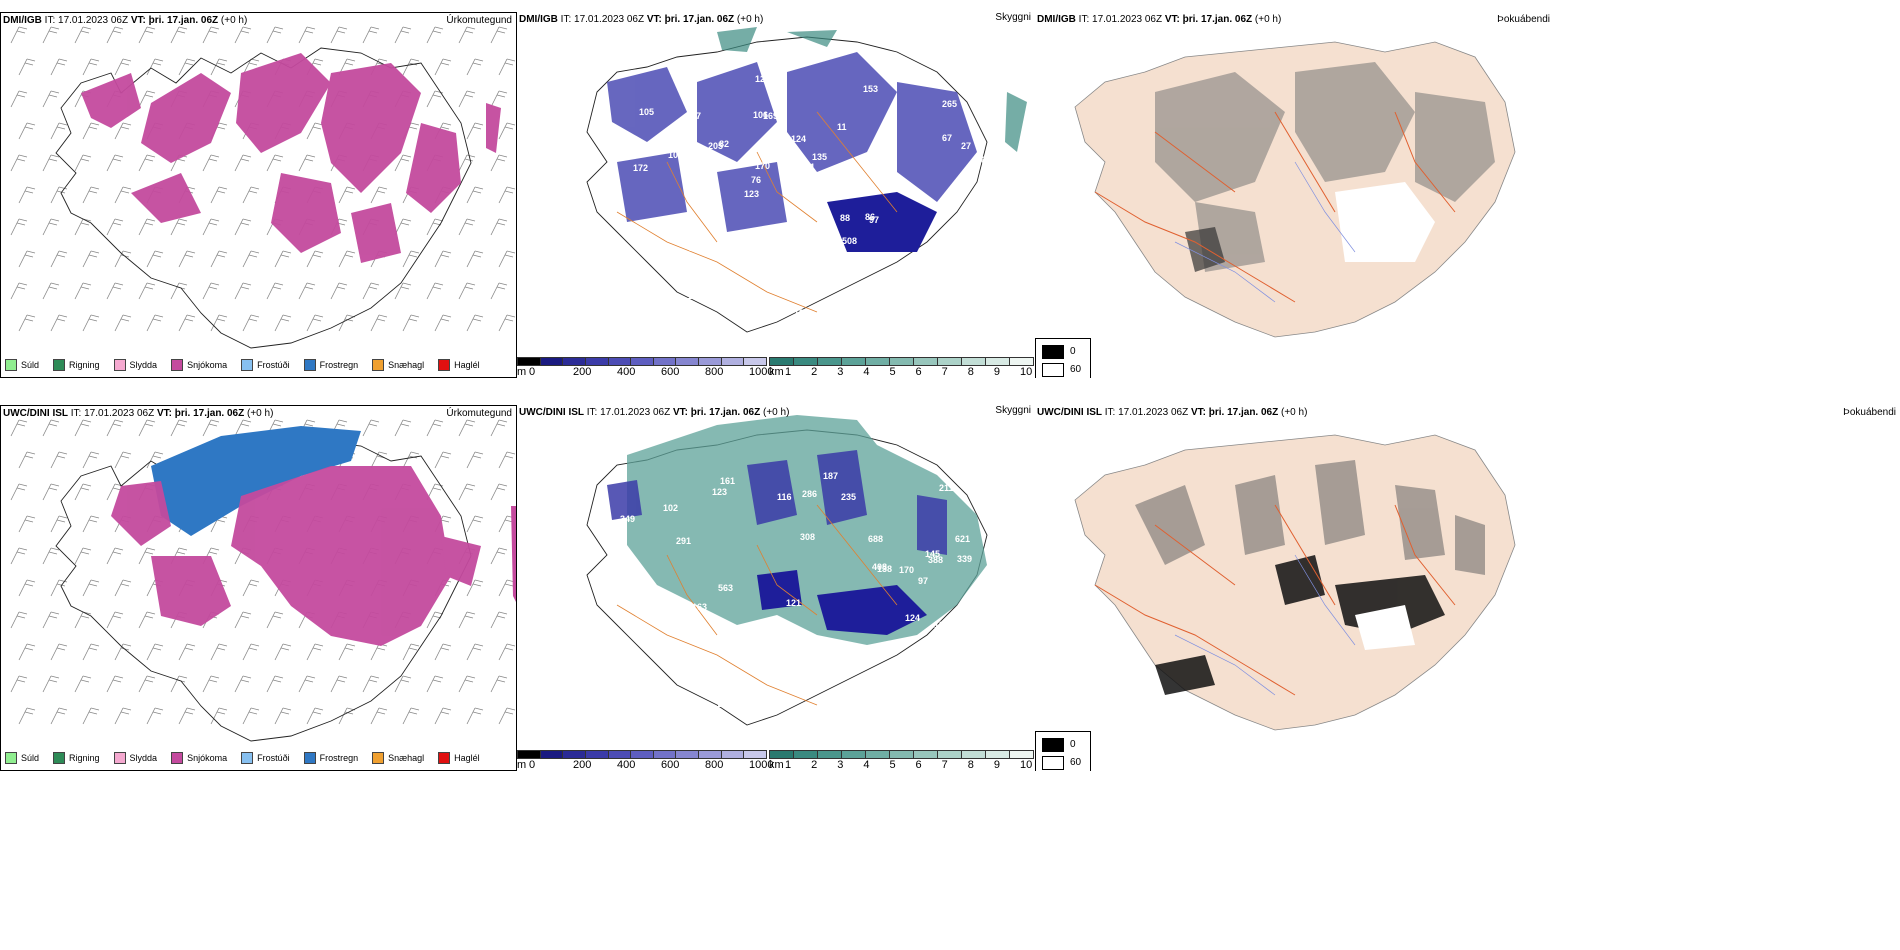  Describe the element at coordinates (781, 654) in the screenshot. I see `visibility-value-label: 549` at that location.